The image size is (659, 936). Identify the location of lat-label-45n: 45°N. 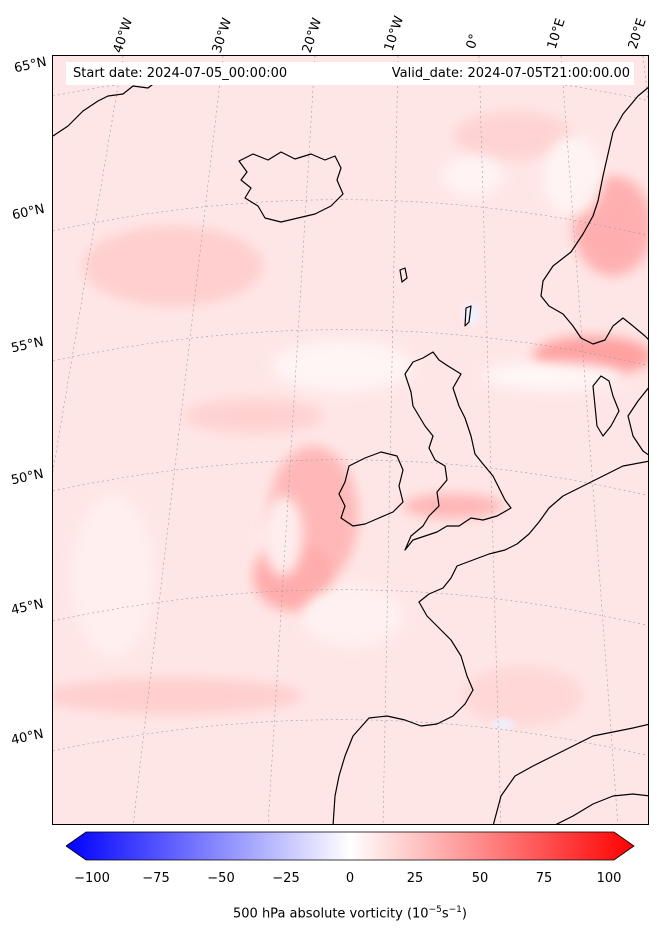
(27, 607).